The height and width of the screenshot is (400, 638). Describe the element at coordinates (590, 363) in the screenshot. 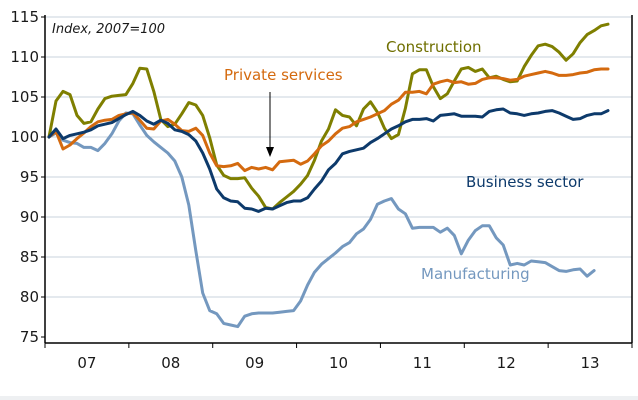

I see `x-tick-label: 13` at that location.